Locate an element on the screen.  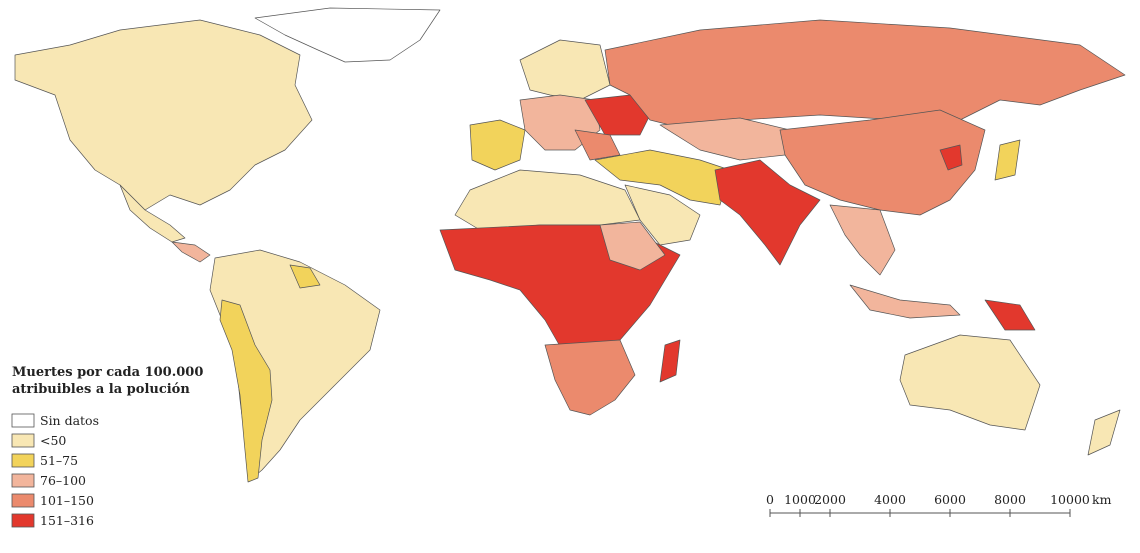
scale-label: 0 is located at coordinates (770, 499).